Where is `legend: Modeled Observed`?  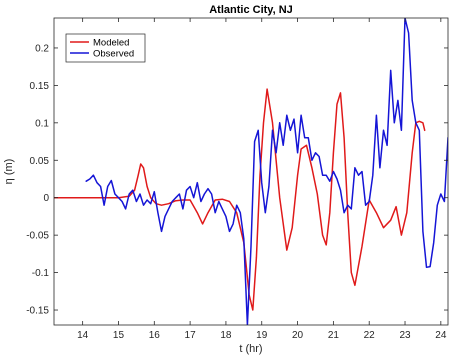
legend: Modeled Observed is located at coordinates (105, 48).